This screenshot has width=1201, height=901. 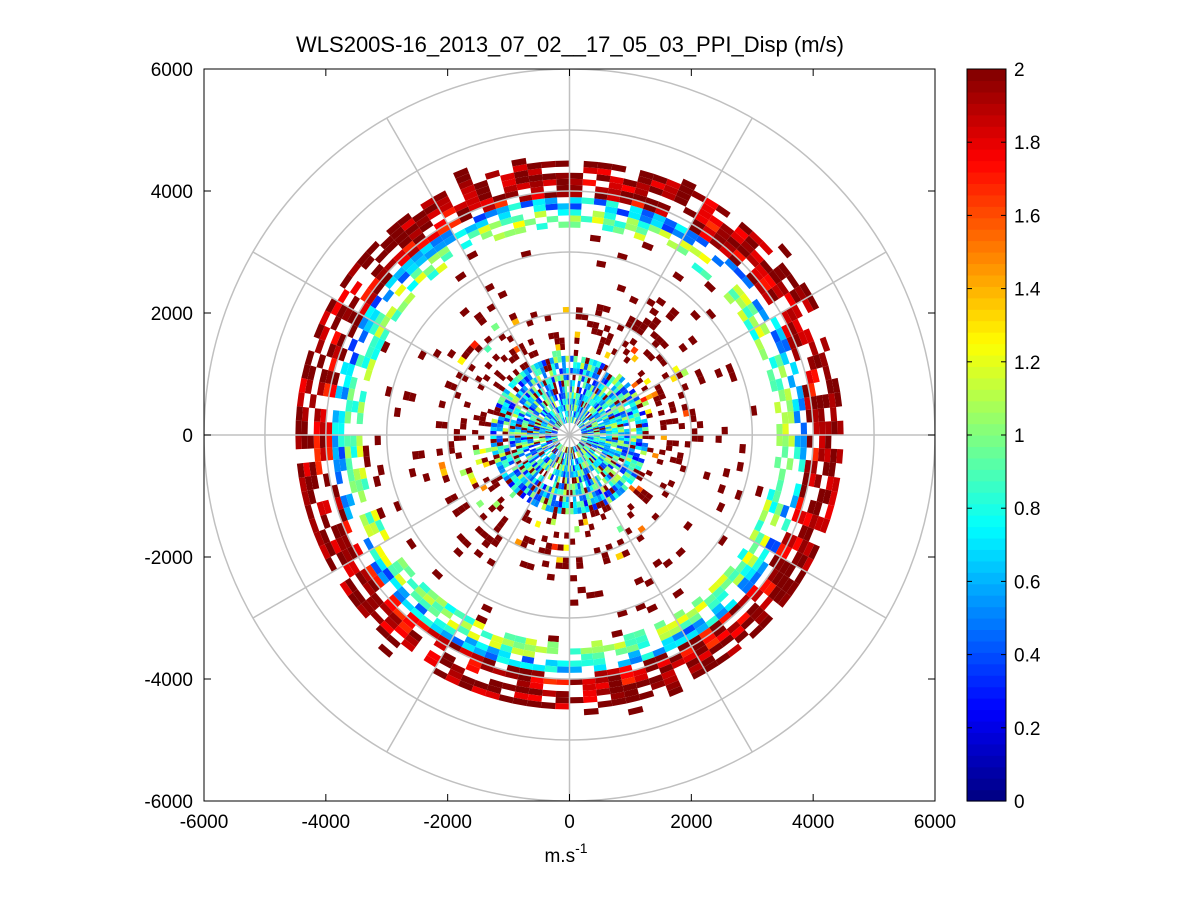 What do you see at coordinates (1027, 216) in the screenshot?
I see `colorbar-tick-label: 1.6` at bounding box center [1027, 216].